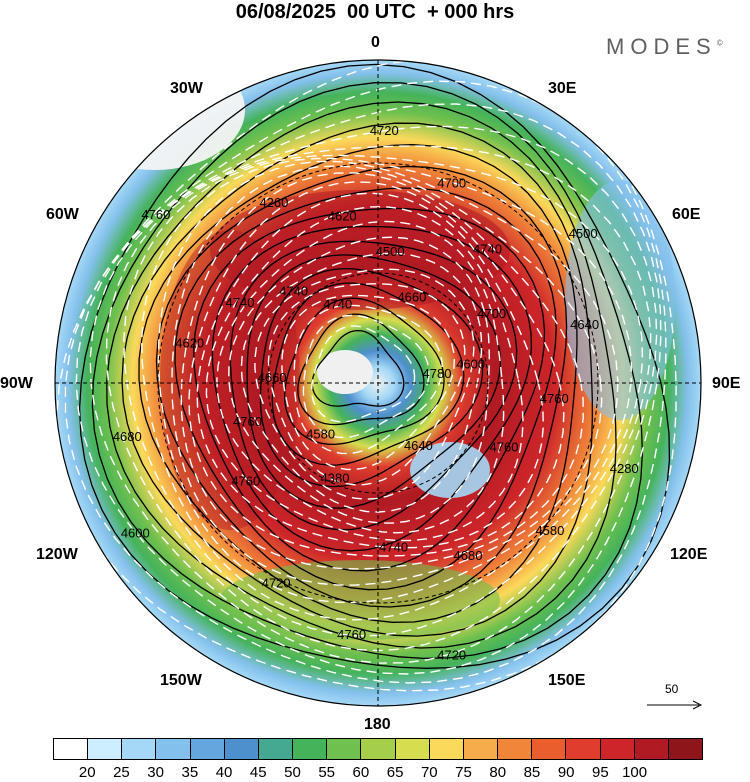 The width and height of the screenshot is (750, 782). What do you see at coordinates (624, 468) in the screenshot?
I see `contour-label: 4280` at bounding box center [624, 468].